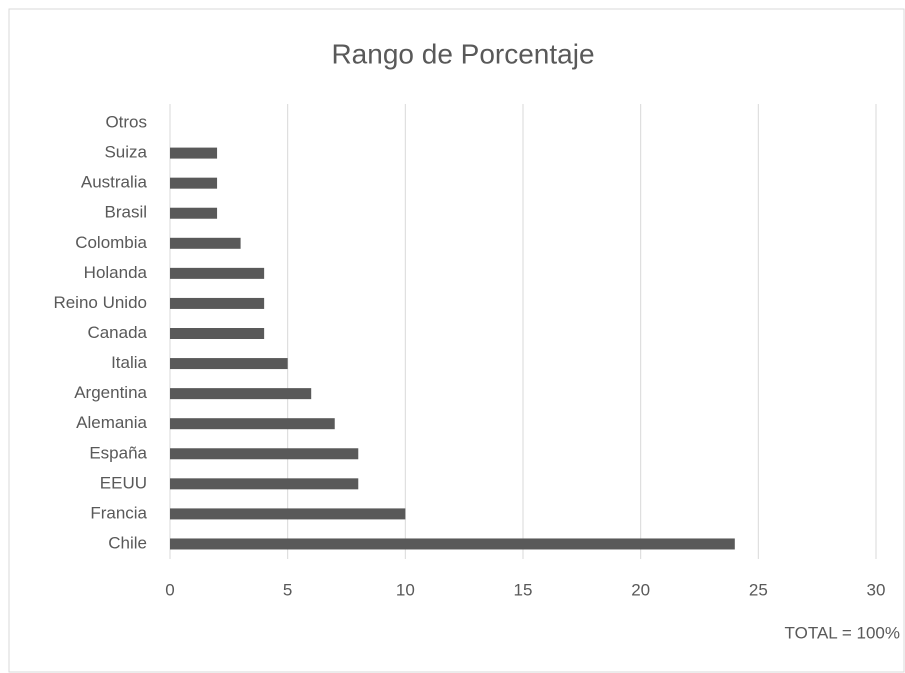 Image resolution: width=905 pixels, height=673 pixels. Describe the element at coordinates (118, 512) in the screenshot. I see `y-tick-label: Francia` at that location.